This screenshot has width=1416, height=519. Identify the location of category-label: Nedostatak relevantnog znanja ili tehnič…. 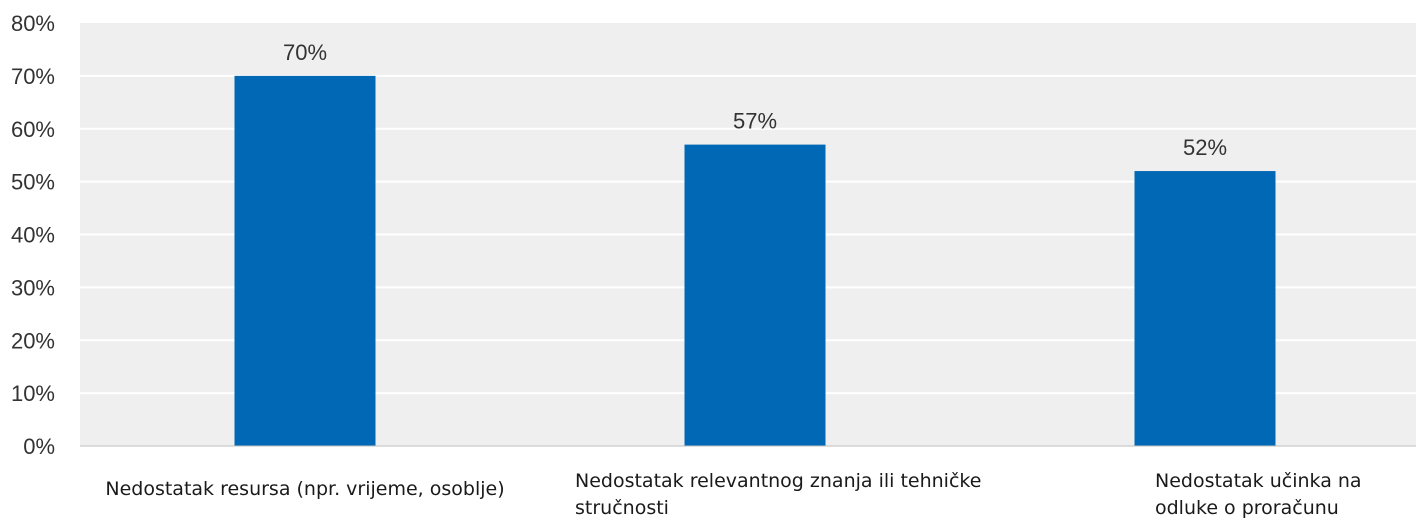
(778, 481).